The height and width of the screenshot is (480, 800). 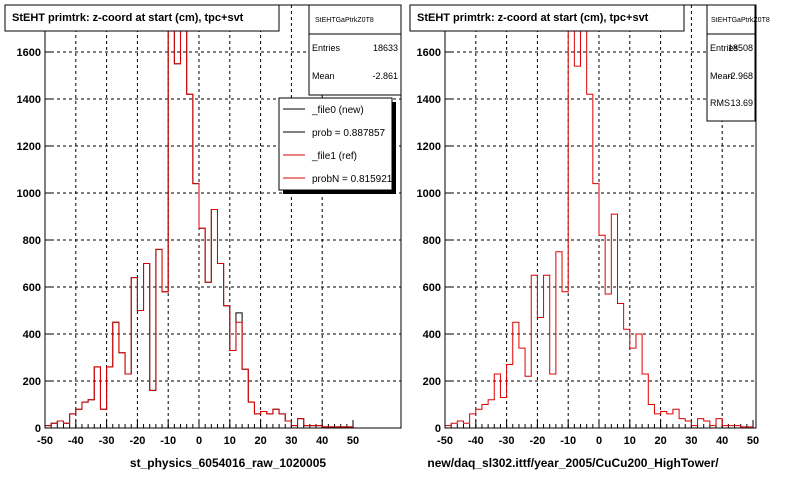 I want to click on legend-entry-2: _file1 (ref), so click(x=334, y=156).